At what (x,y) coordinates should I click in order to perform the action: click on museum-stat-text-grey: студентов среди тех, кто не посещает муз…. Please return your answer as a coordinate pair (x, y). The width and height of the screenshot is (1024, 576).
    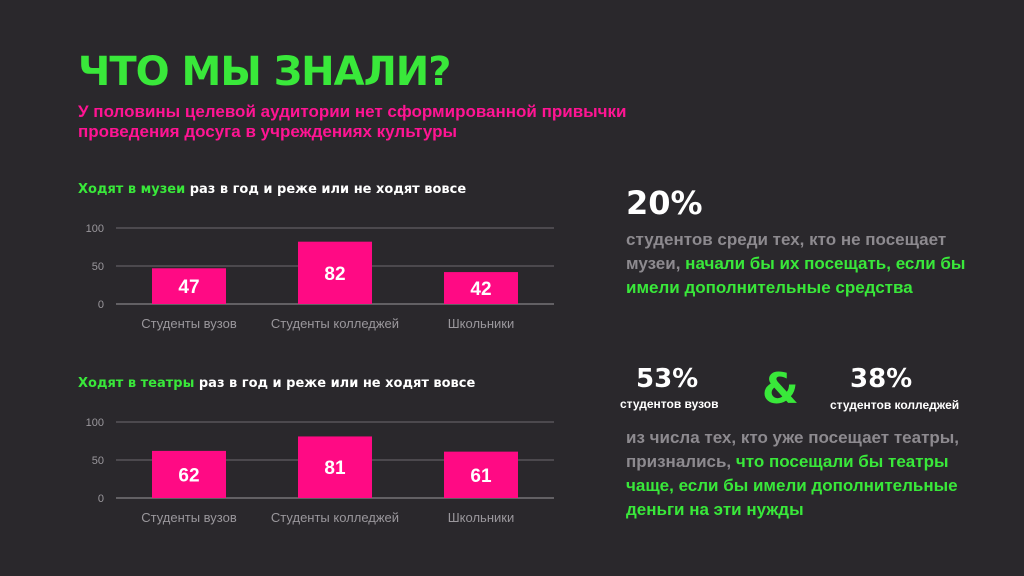
    Looking at the image, I should click on (786, 251).